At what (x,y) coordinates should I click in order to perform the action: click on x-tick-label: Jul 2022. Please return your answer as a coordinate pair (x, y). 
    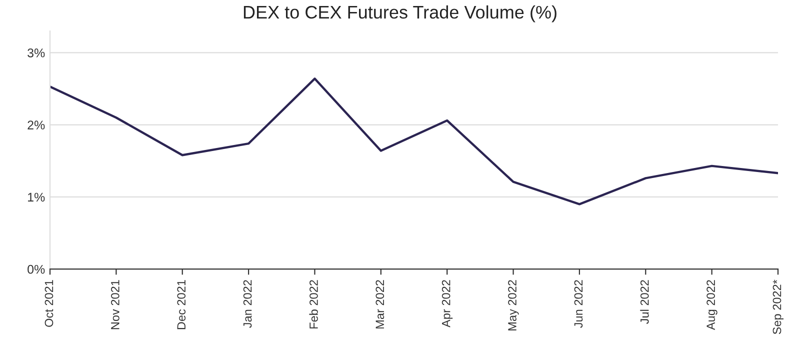
    Looking at the image, I should click on (644, 302).